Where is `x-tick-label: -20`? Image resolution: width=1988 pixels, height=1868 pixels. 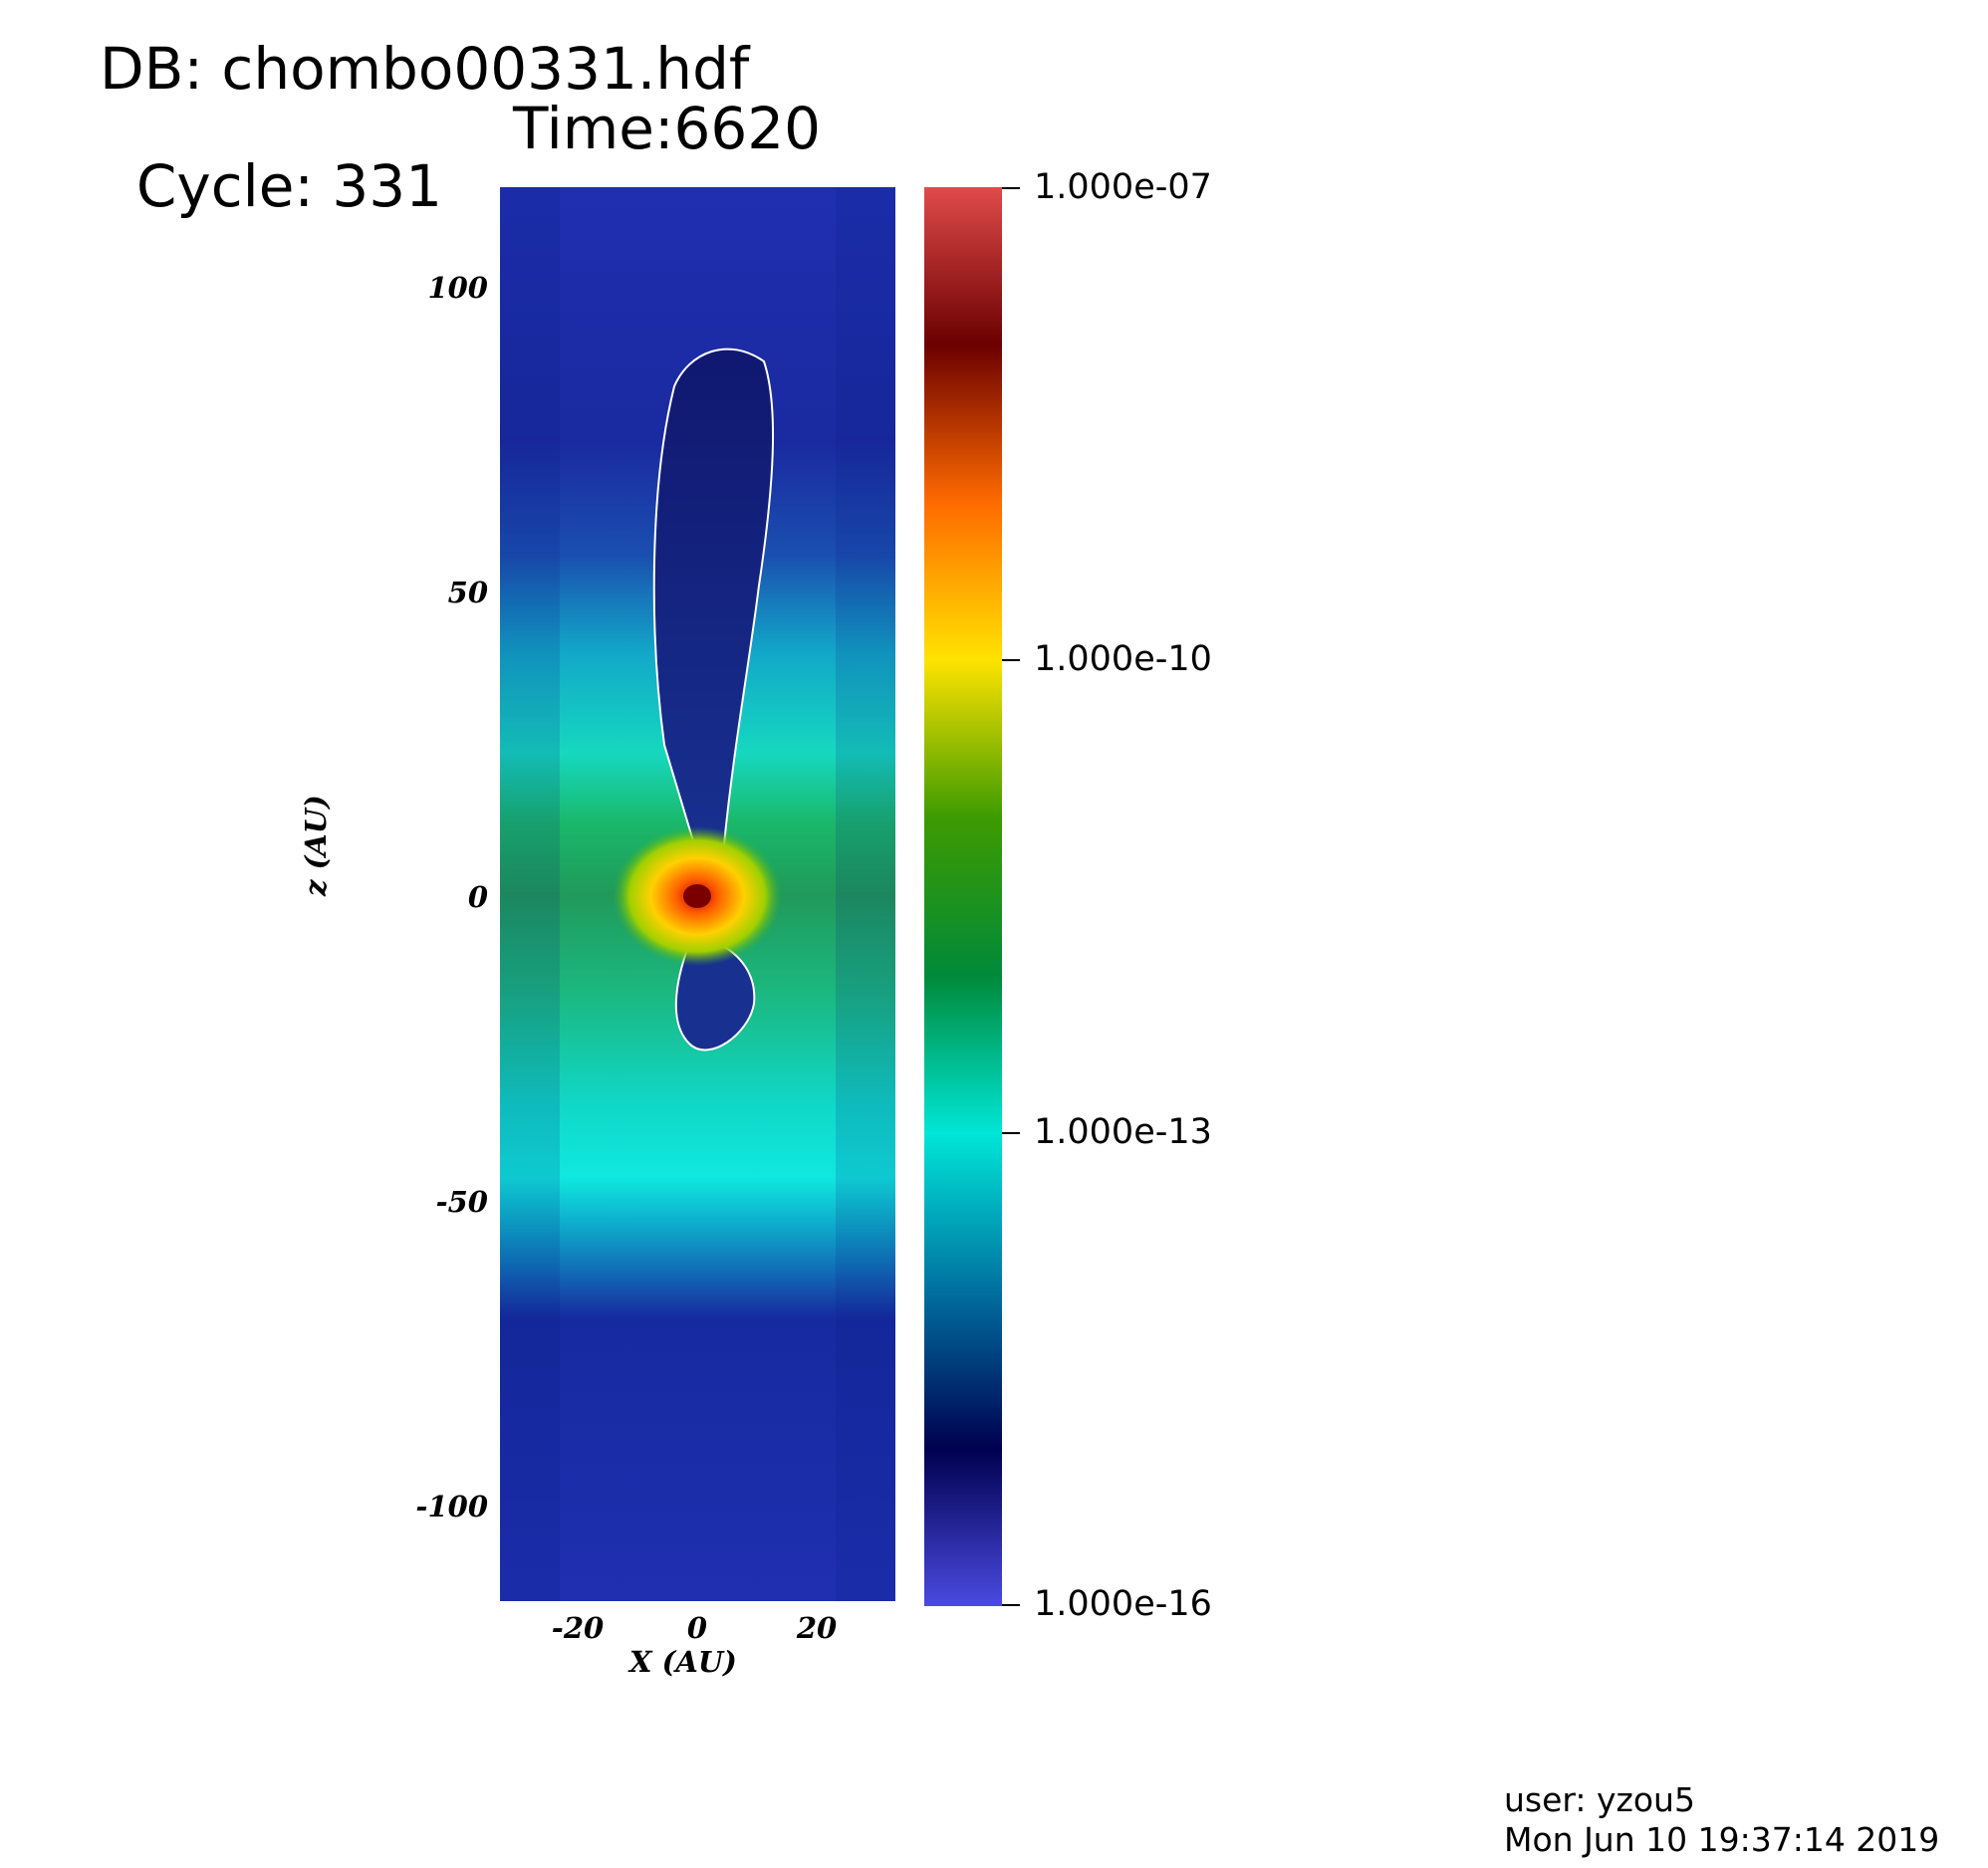 x-tick-label: -20 is located at coordinates (578, 1628).